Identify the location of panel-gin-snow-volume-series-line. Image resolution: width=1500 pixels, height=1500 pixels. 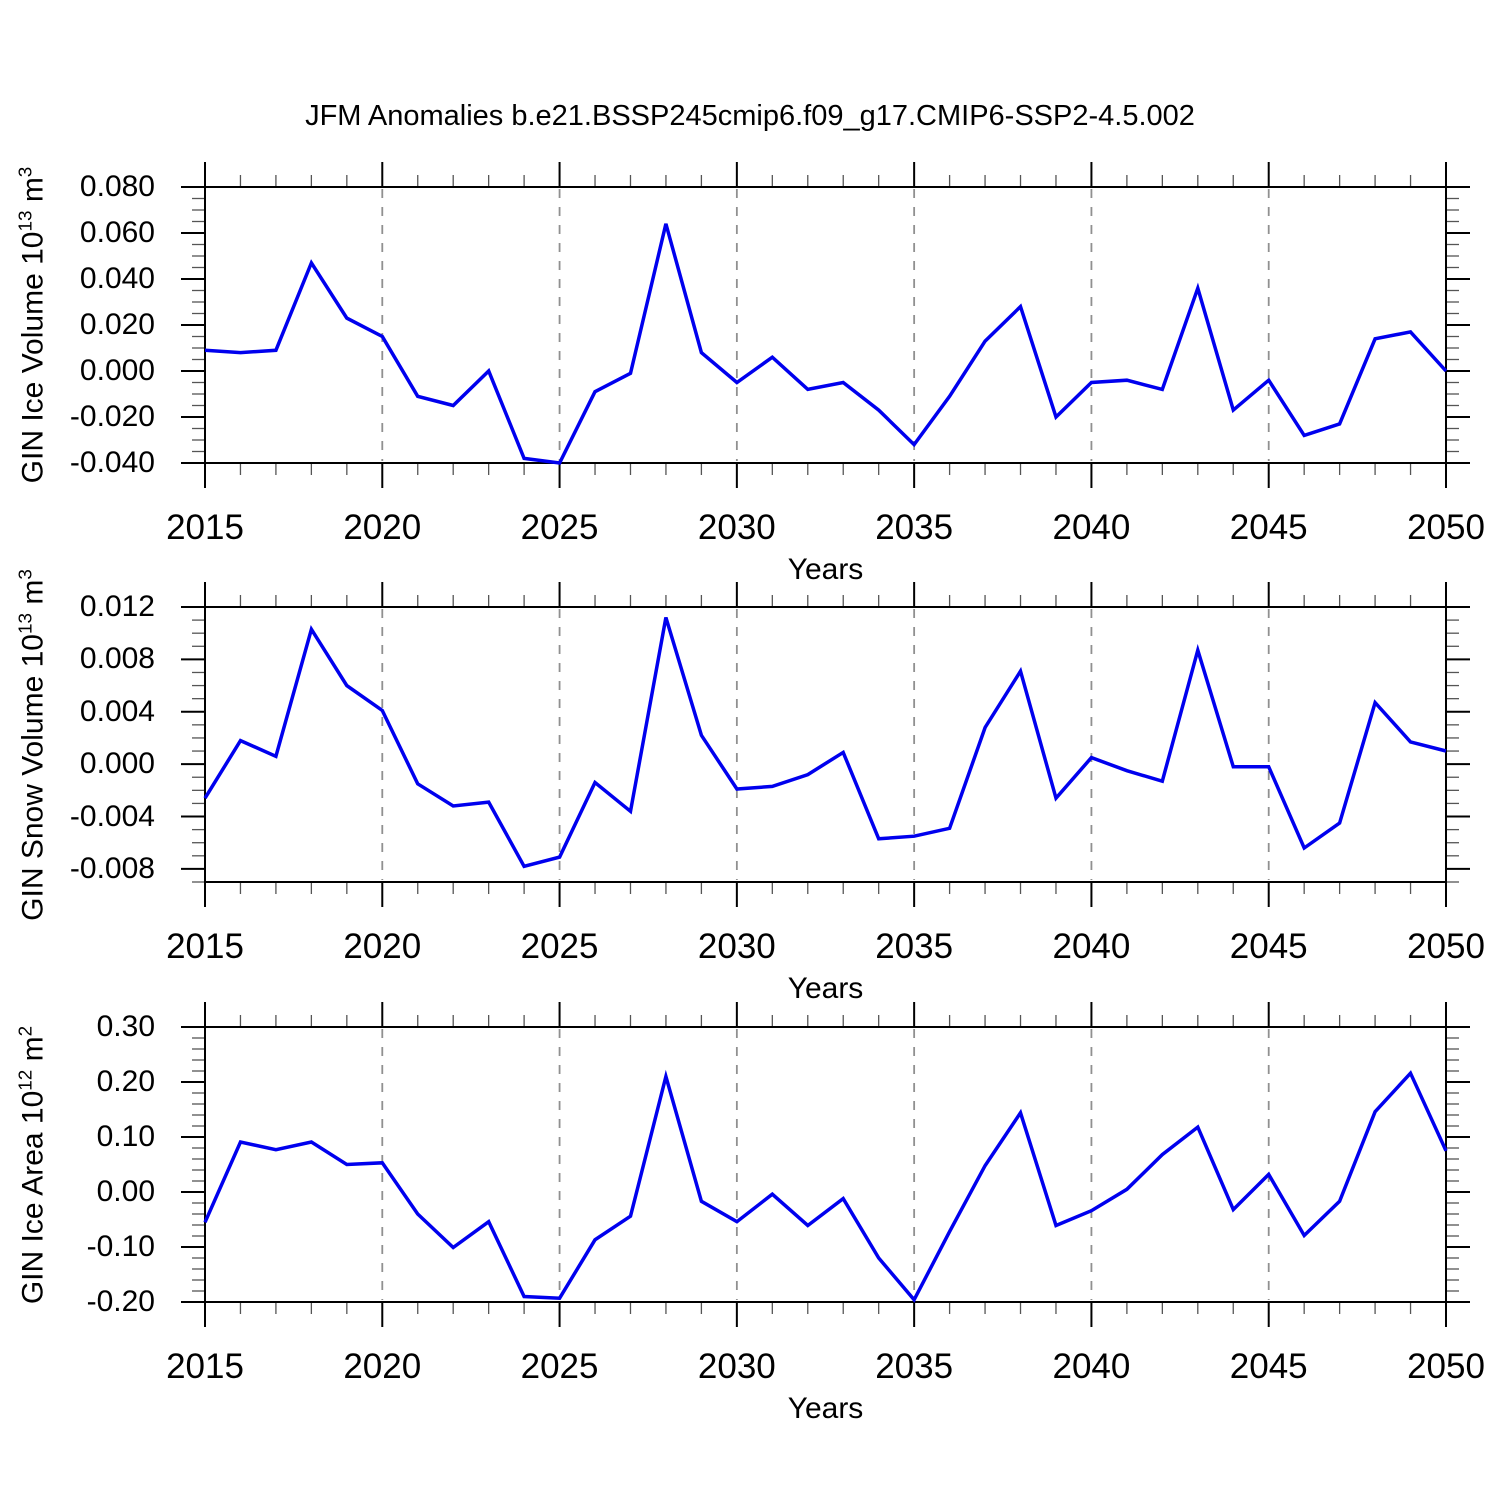
(825, 742).